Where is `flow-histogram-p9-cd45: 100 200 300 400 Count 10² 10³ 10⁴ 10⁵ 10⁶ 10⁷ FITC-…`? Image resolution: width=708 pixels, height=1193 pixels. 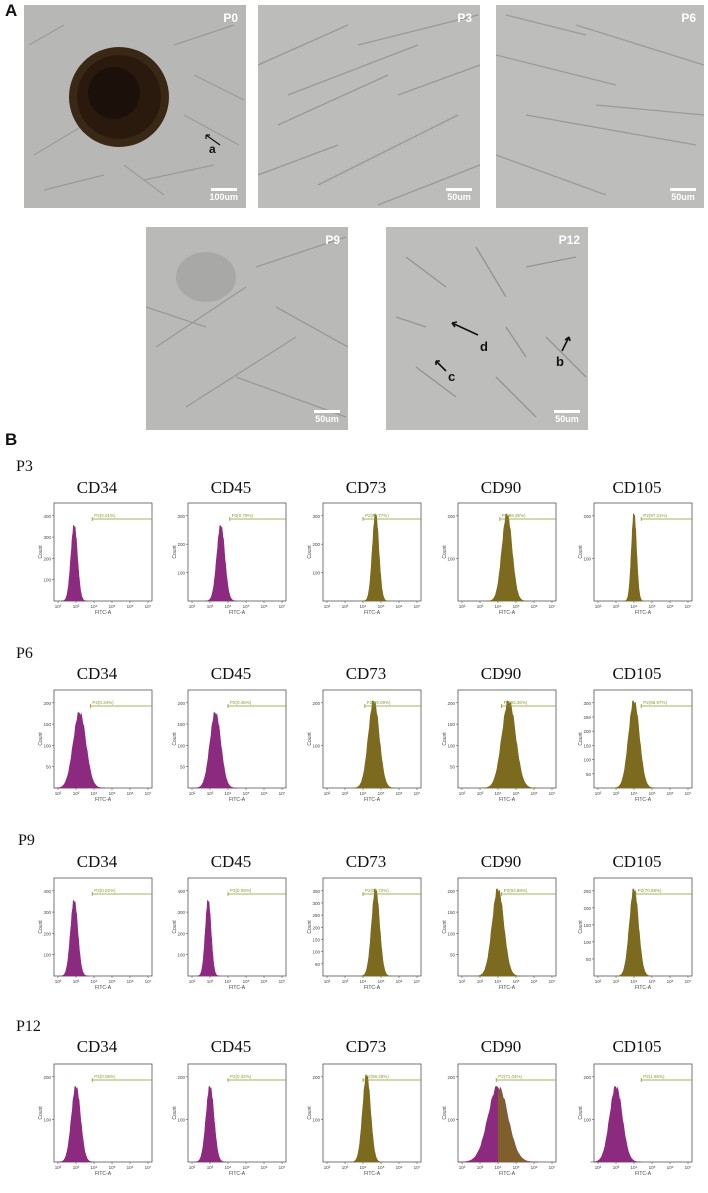
flow-histogram-p9-cd45: 100 200 300 400 Count 10² 10³ 10⁴ 10⁵ 10⁶ 10⁷ FITC-… is located at coordinates (231, 931).